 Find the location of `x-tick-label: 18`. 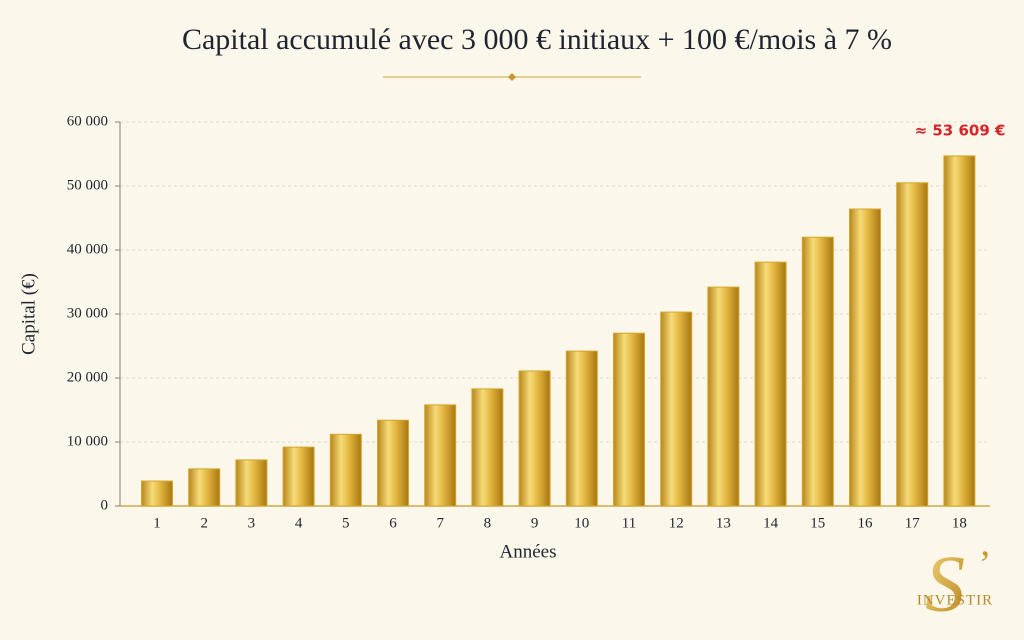

x-tick-label: 18 is located at coordinates (959, 523).